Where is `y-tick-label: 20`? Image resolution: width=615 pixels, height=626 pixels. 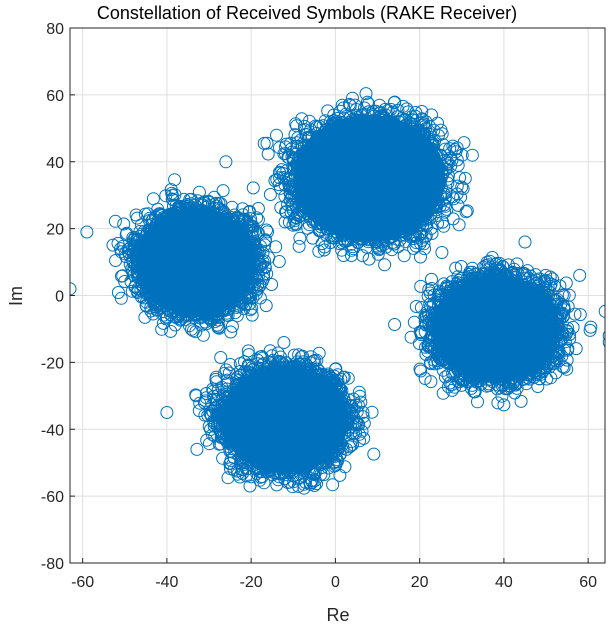
y-tick-label: 20 is located at coordinates (55, 230).